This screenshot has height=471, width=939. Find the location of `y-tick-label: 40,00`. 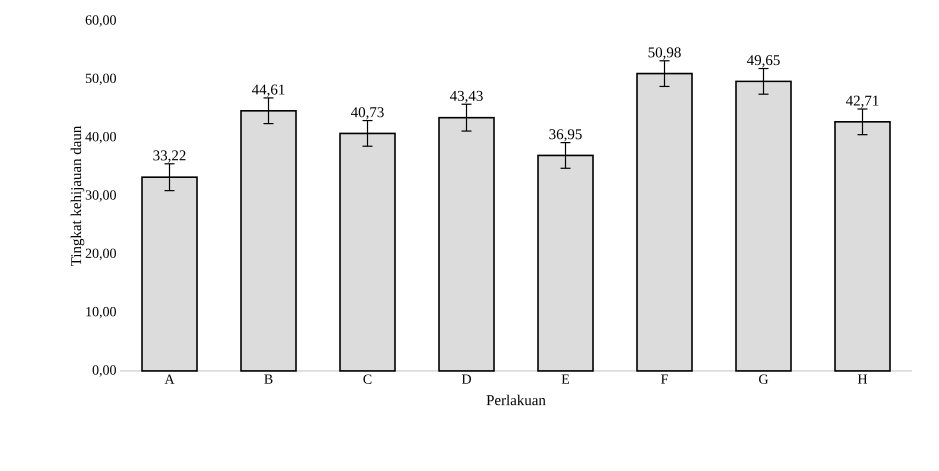

y-tick-label: 40,00 is located at coordinates (100, 138).